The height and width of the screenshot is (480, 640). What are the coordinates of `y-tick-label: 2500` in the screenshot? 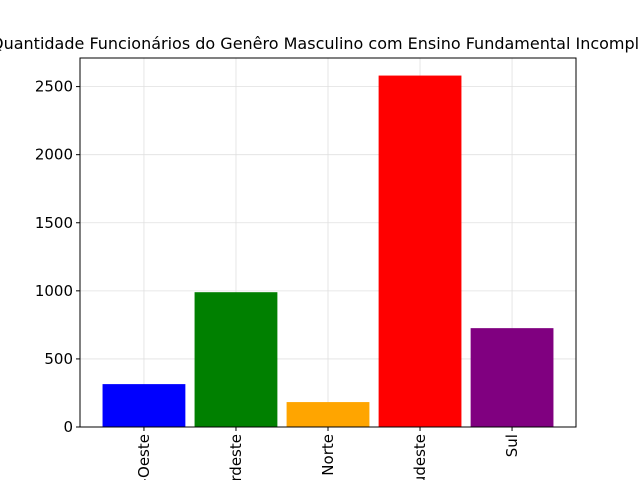 It's located at (54, 87).